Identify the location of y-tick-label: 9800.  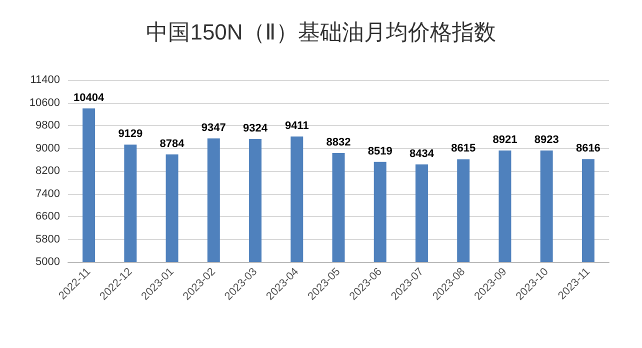
(48, 126).